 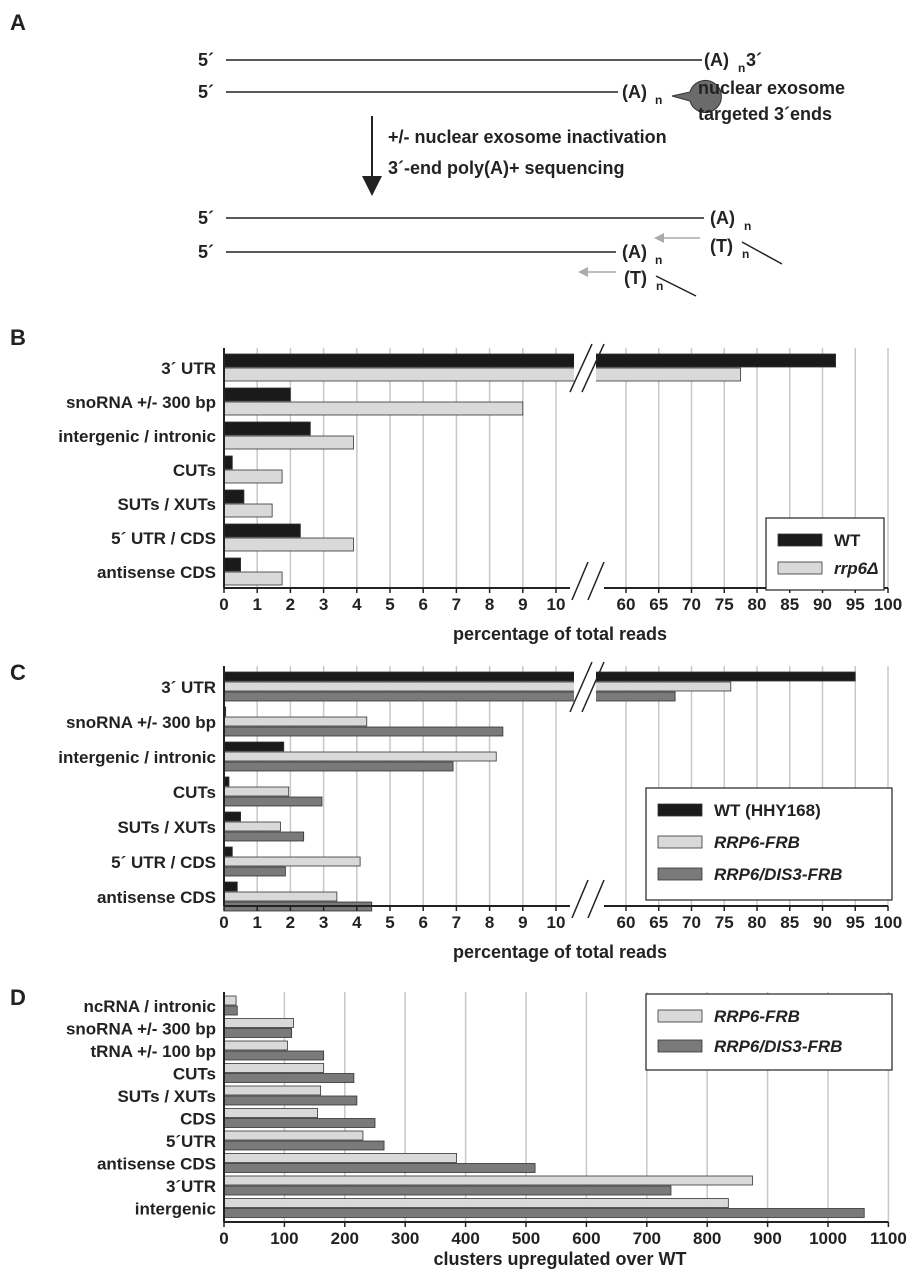 I want to click on category-label: ncRNA / intronic, so click(x=149, y=1006).